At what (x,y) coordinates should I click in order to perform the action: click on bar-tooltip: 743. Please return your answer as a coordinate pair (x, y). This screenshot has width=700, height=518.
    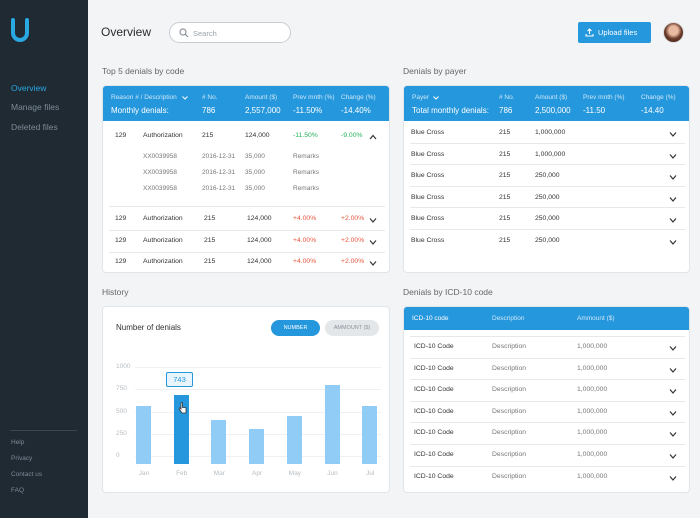
    Looking at the image, I should click on (179, 379).